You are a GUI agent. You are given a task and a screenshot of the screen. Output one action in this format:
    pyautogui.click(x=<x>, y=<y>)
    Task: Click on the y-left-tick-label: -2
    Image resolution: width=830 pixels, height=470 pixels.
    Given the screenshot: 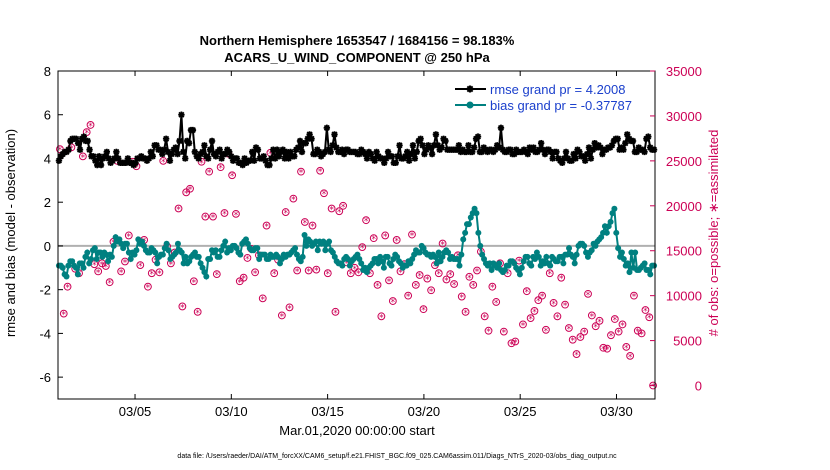 What is the action you would take?
    pyautogui.click(x=45, y=290)
    